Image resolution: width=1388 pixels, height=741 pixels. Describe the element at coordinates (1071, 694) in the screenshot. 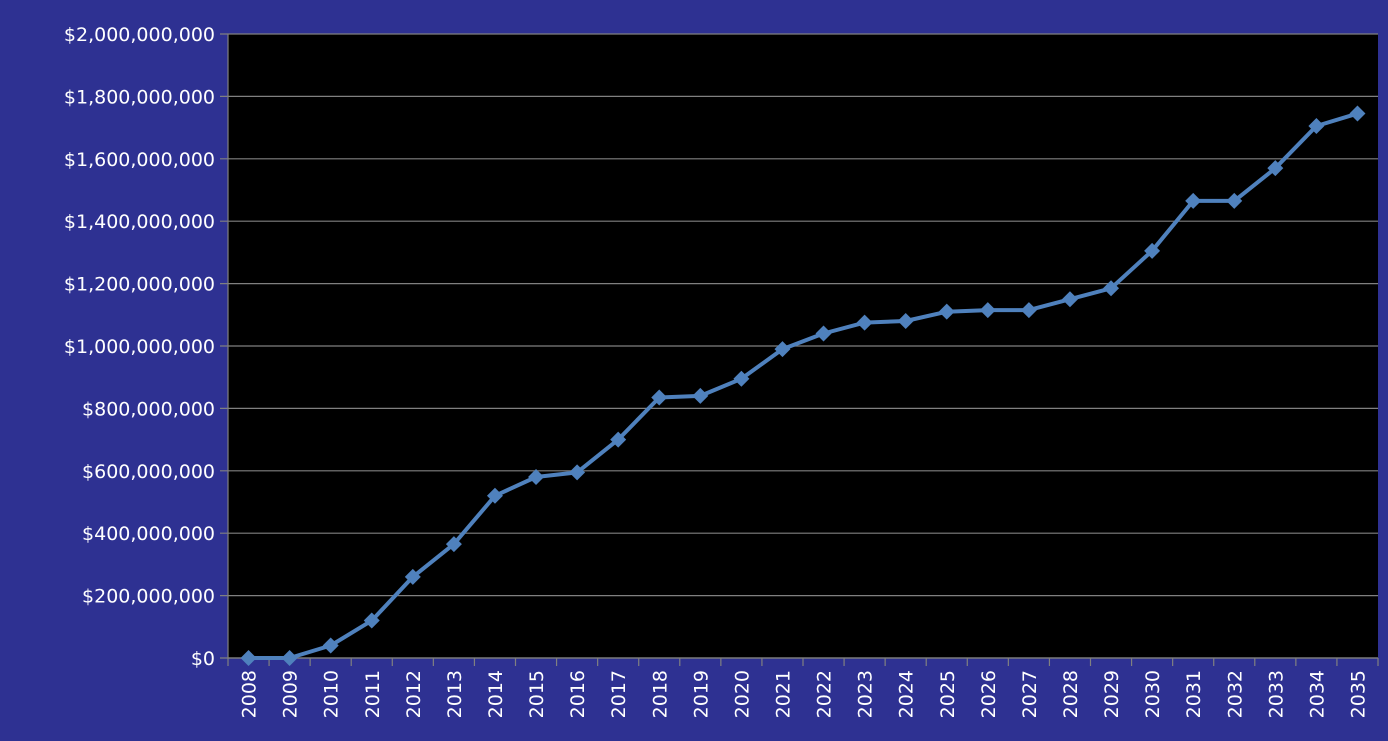

I see `x-tick-label: 2028` at that location.